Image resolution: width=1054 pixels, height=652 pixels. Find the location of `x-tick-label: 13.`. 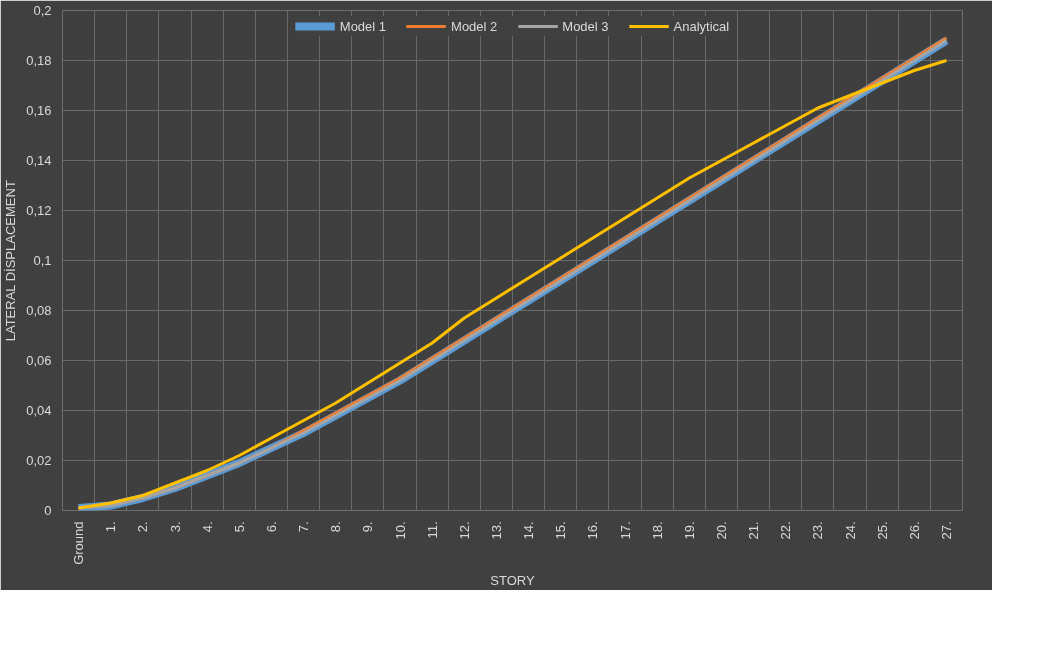

x-tick-label: 13. is located at coordinates (496, 530).